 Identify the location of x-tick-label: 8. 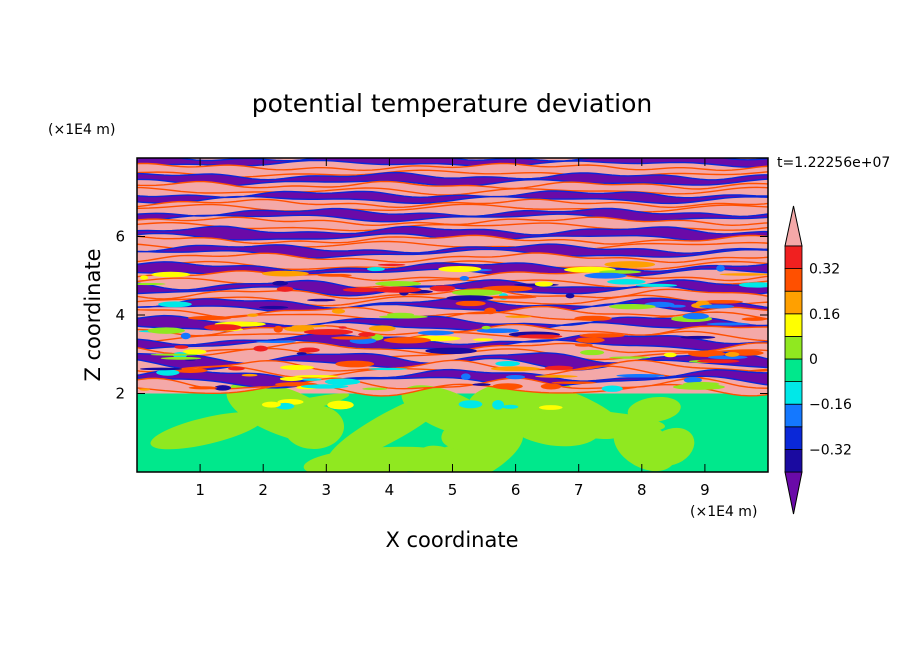
(642, 490).